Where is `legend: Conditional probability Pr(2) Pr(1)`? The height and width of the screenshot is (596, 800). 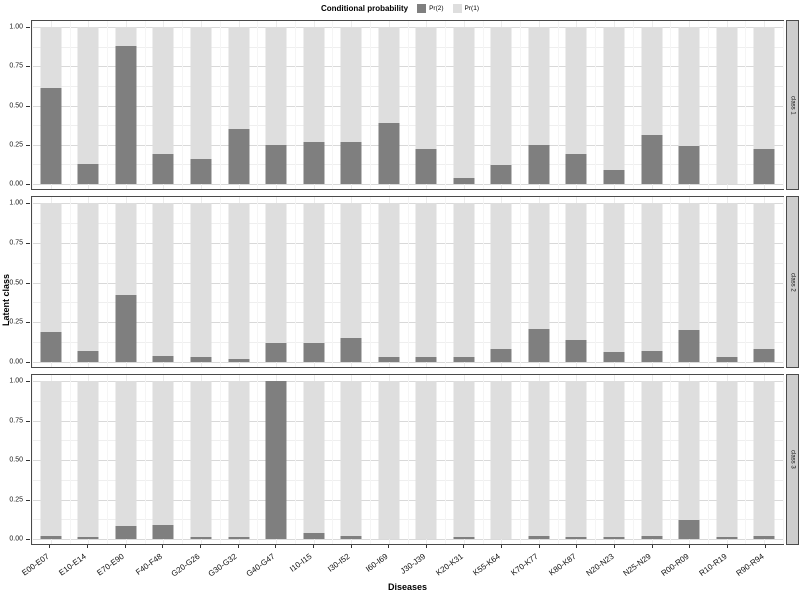 legend: Conditional probability Pr(2) Pr(1) is located at coordinates (400, 8).